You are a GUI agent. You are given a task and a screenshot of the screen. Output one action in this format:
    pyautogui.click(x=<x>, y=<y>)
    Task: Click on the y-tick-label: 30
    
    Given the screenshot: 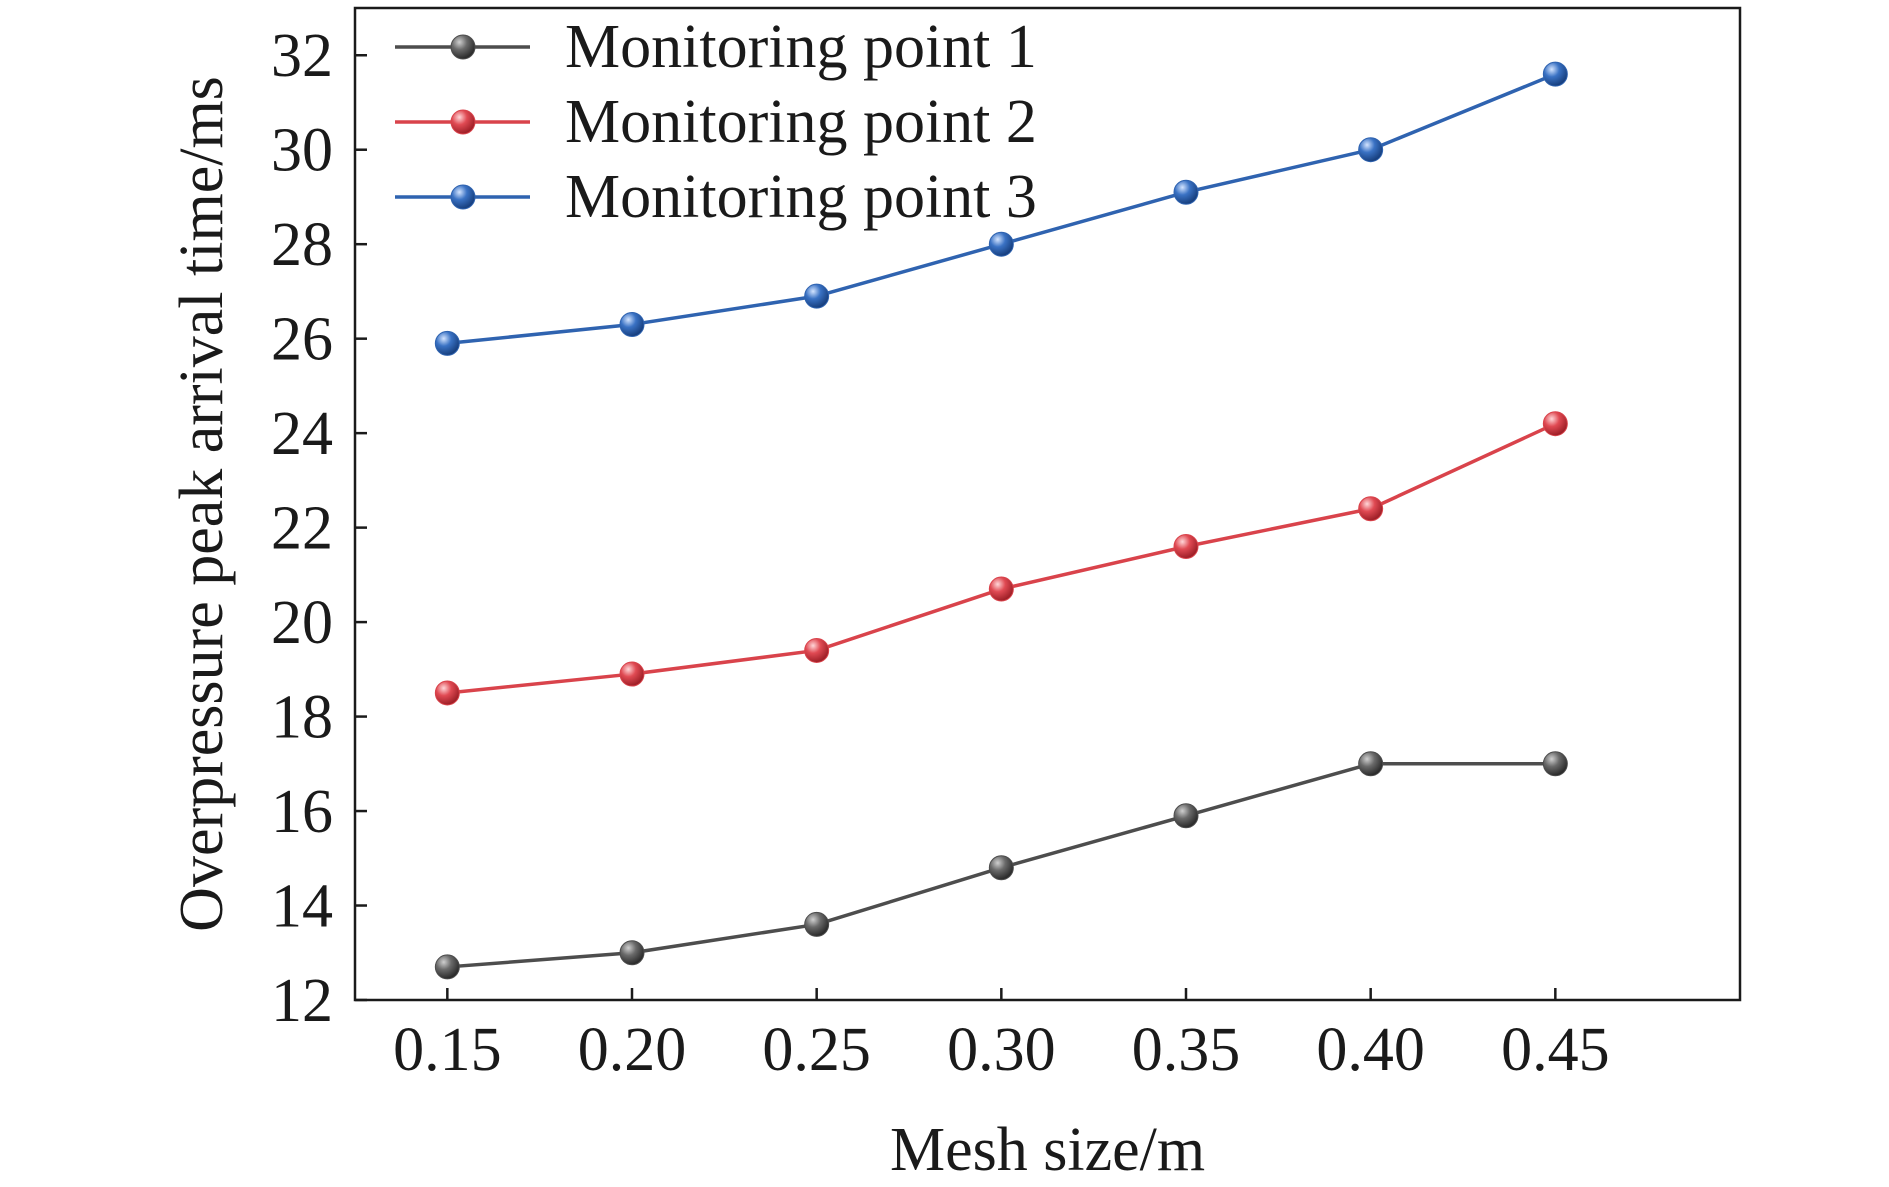 What is the action you would take?
    pyautogui.click(x=302, y=151)
    